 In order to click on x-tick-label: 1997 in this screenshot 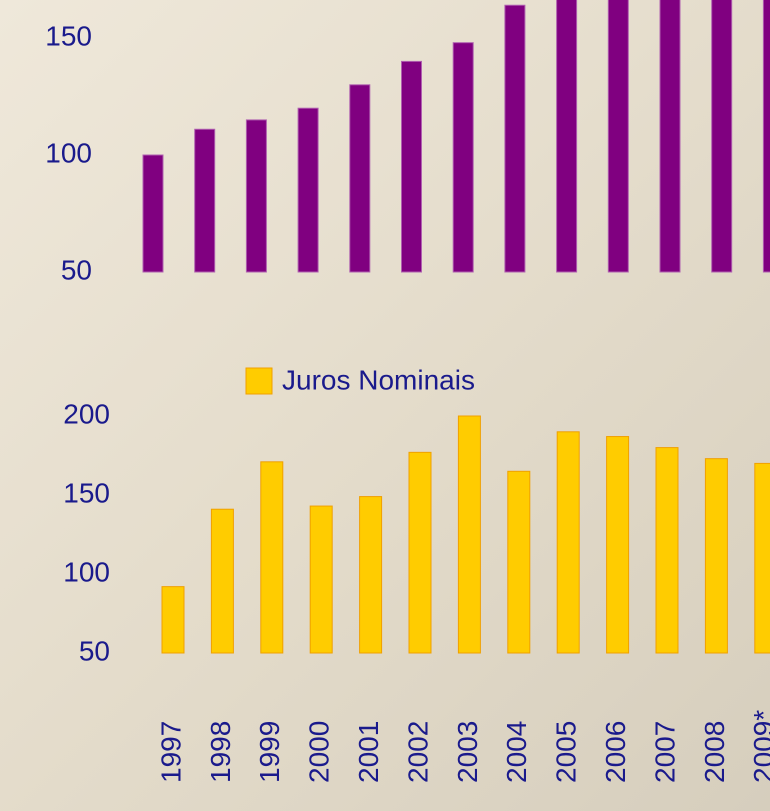, I will do `click(170, 752)`.